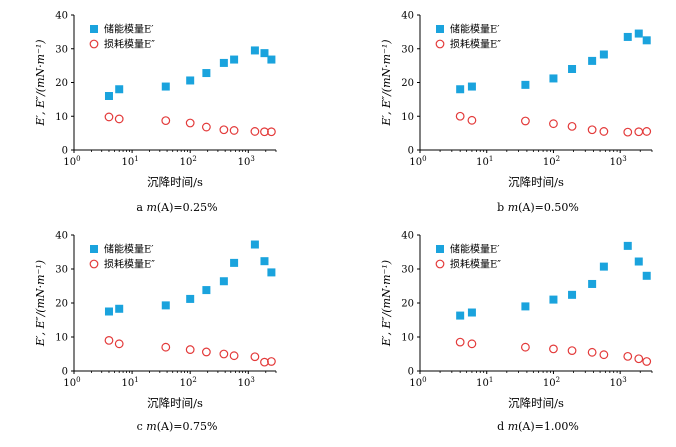  I want to click on panel-caption: c m(A)=0.75%, so click(177, 426).